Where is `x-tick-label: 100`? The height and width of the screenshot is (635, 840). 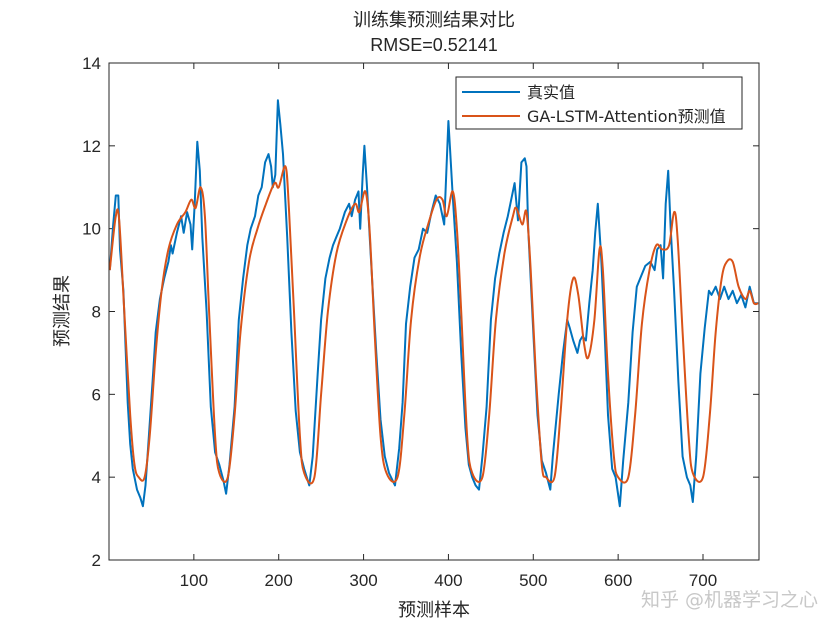 x-tick-label: 100 is located at coordinates (194, 580).